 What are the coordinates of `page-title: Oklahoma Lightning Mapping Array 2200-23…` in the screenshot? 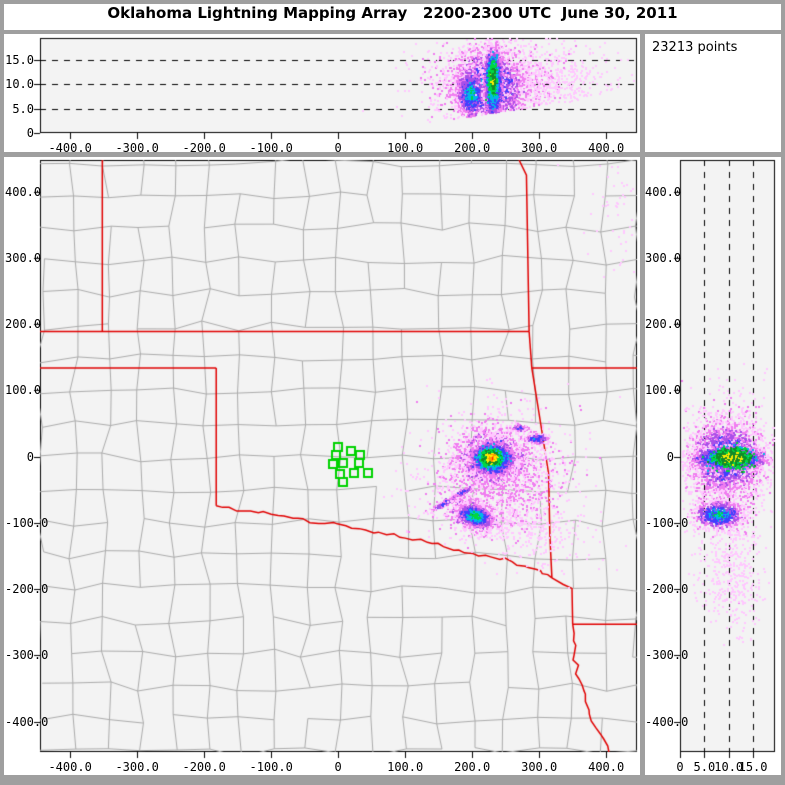 It's located at (392, 17).